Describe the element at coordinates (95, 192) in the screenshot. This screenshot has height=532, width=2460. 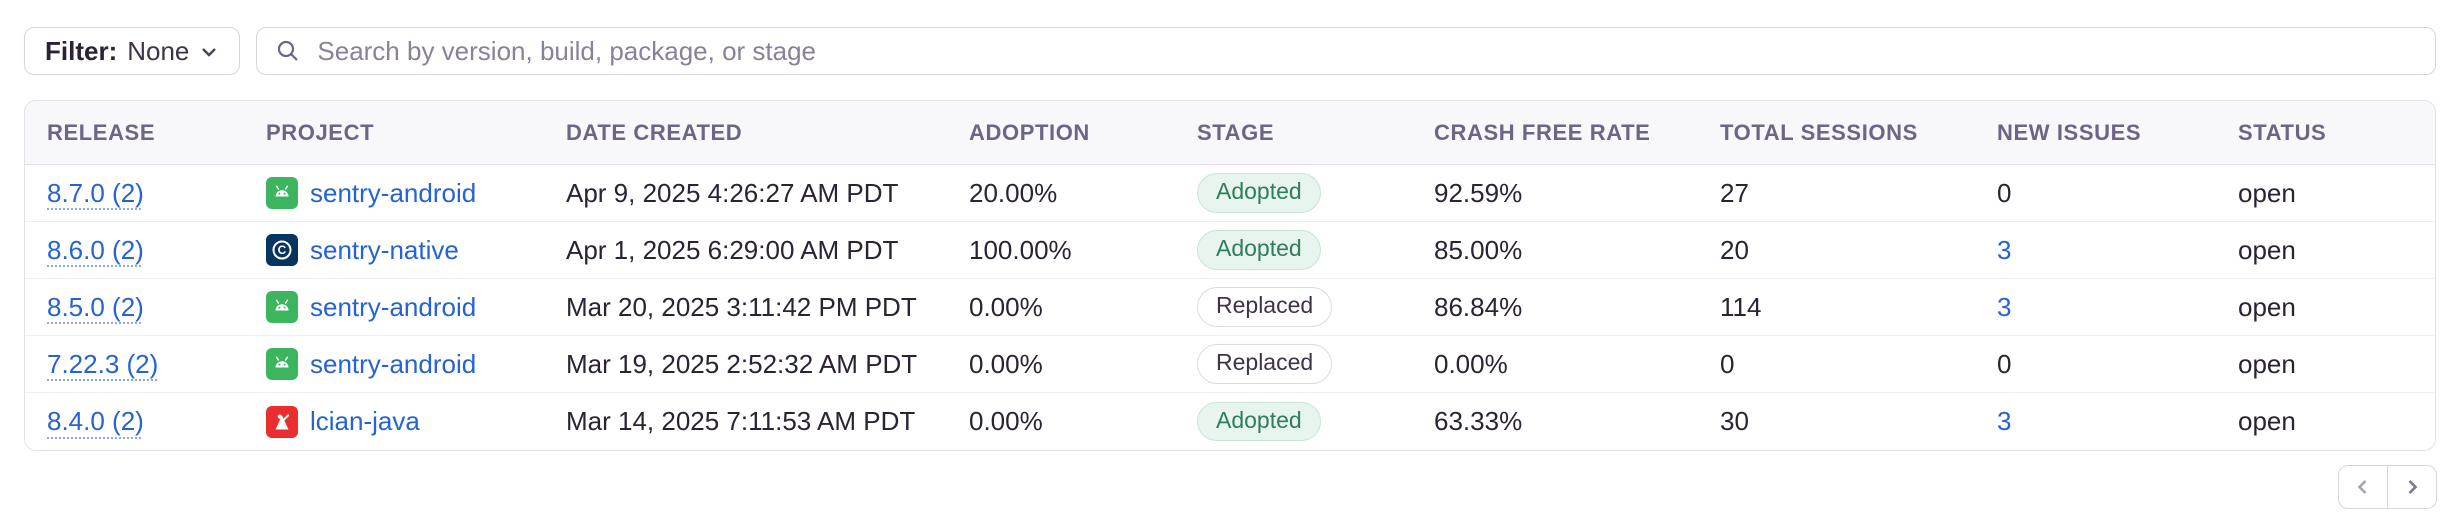
I see `release-link: 8.7.0 (2)` at that location.